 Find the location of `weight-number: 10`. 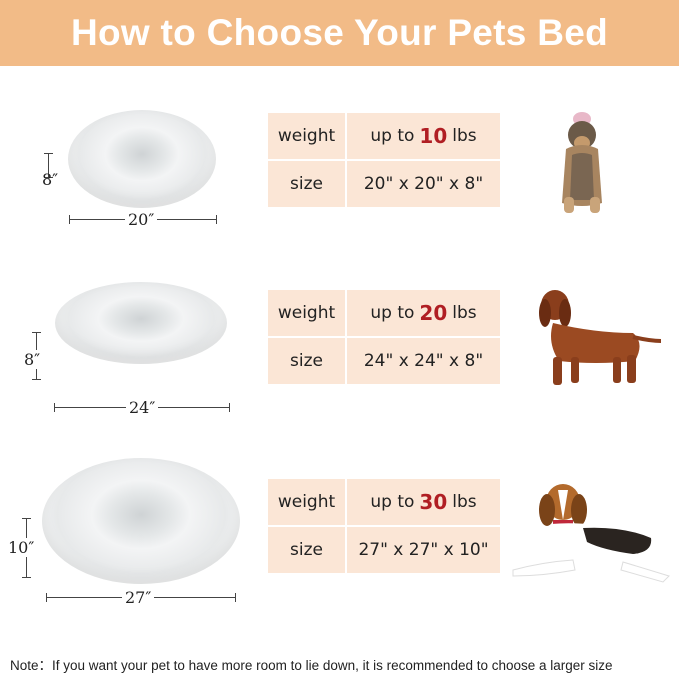

weight-number: 10 is located at coordinates (433, 136).